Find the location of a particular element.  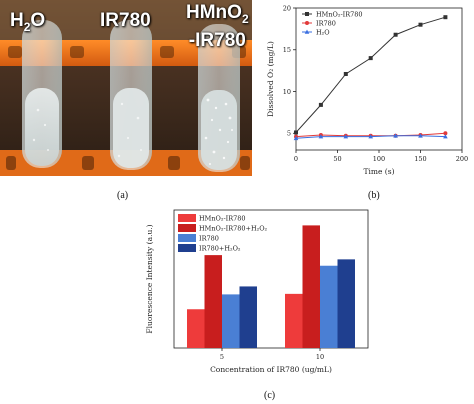

x-tick-label: 0 is located at coordinates (296, 159).